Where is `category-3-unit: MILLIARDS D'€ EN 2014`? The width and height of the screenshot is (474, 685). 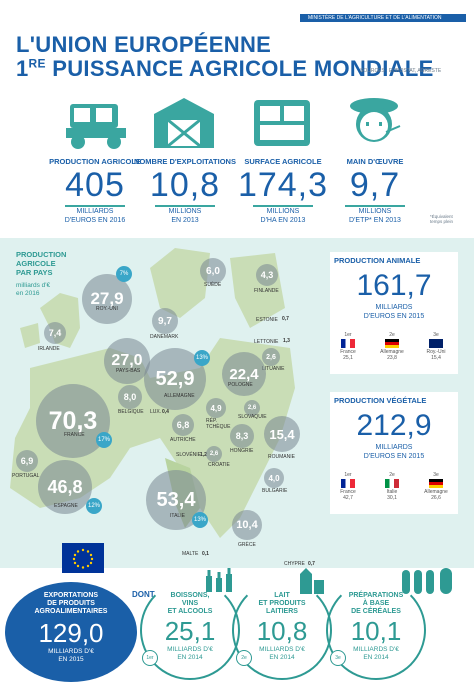
category-3-unit: MILLIARDS D'€ EN 2014 is located at coordinates (376, 654).